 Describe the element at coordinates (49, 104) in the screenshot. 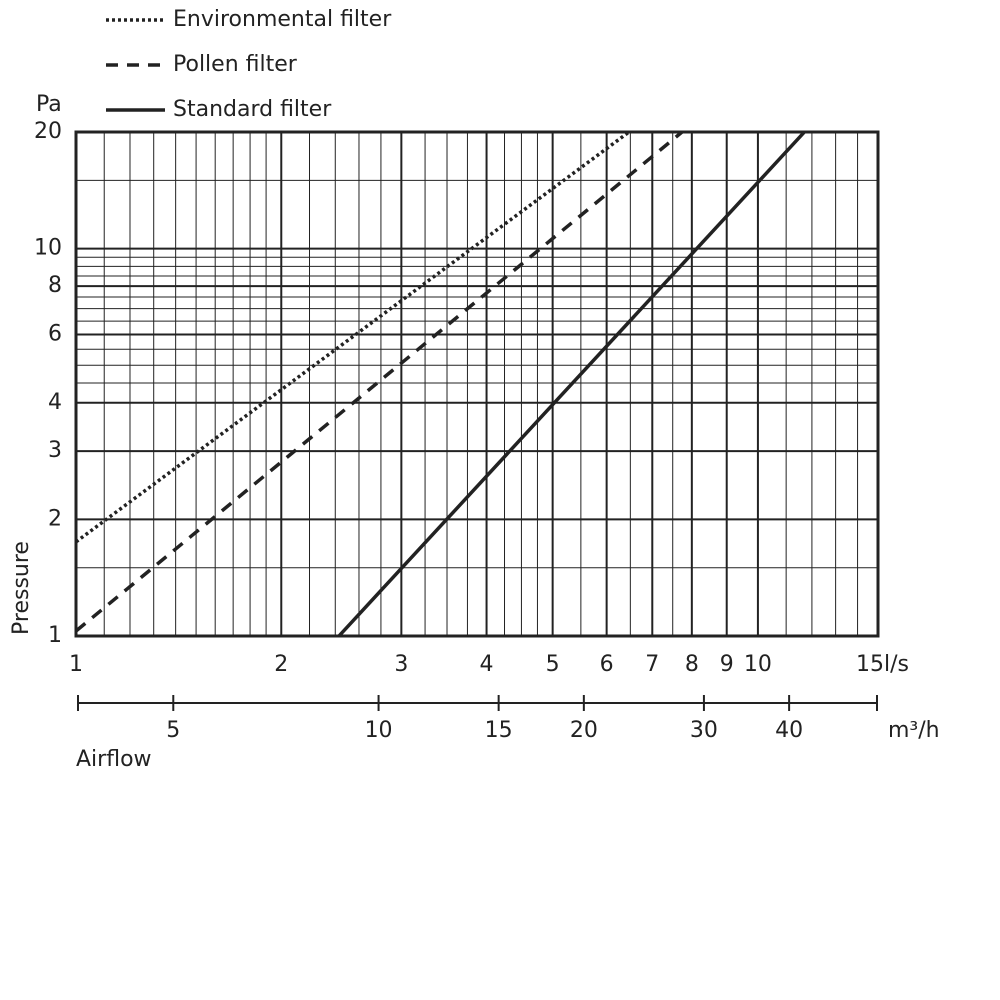

I see `y-unit: Pa` at that location.